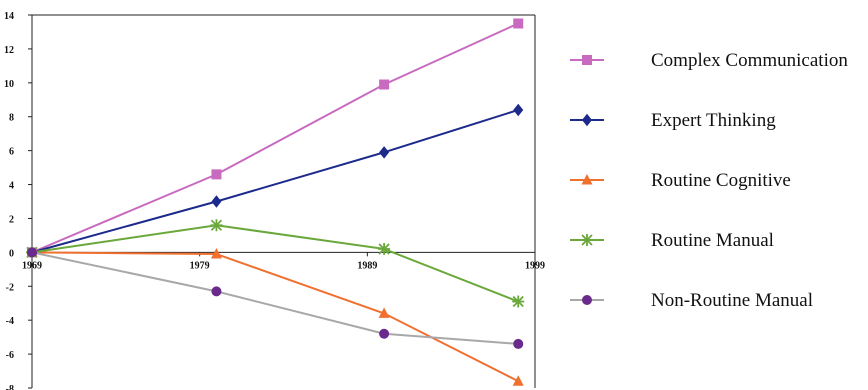 This screenshot has width=868, height=390. I want to click on y-tick-label: 2, so click(11, 219).